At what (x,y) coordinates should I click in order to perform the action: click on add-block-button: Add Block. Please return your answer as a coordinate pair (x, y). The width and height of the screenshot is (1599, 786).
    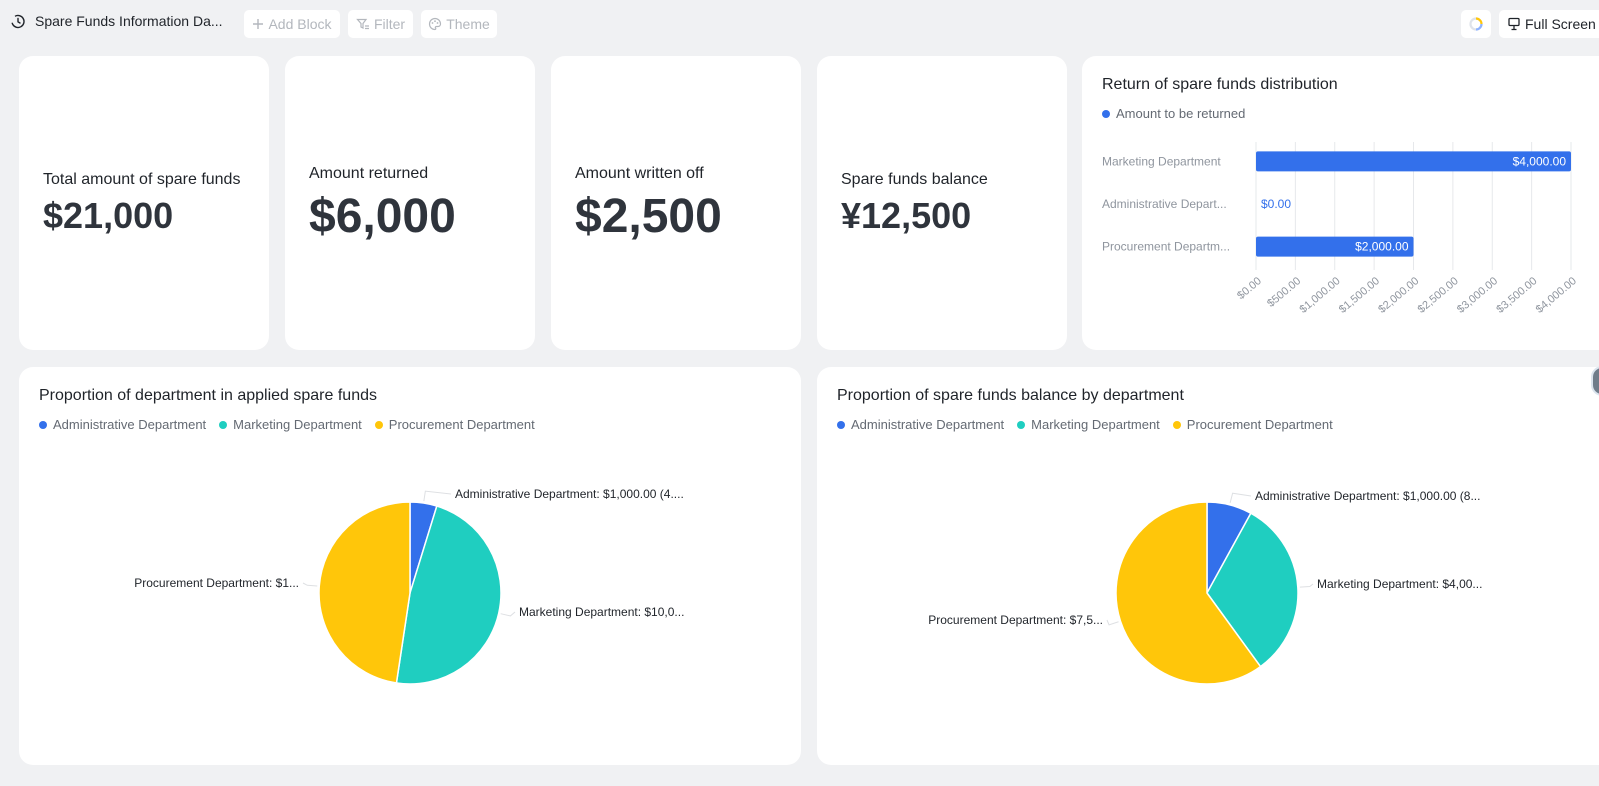
    Looking at the image, I should click on (292, 24).